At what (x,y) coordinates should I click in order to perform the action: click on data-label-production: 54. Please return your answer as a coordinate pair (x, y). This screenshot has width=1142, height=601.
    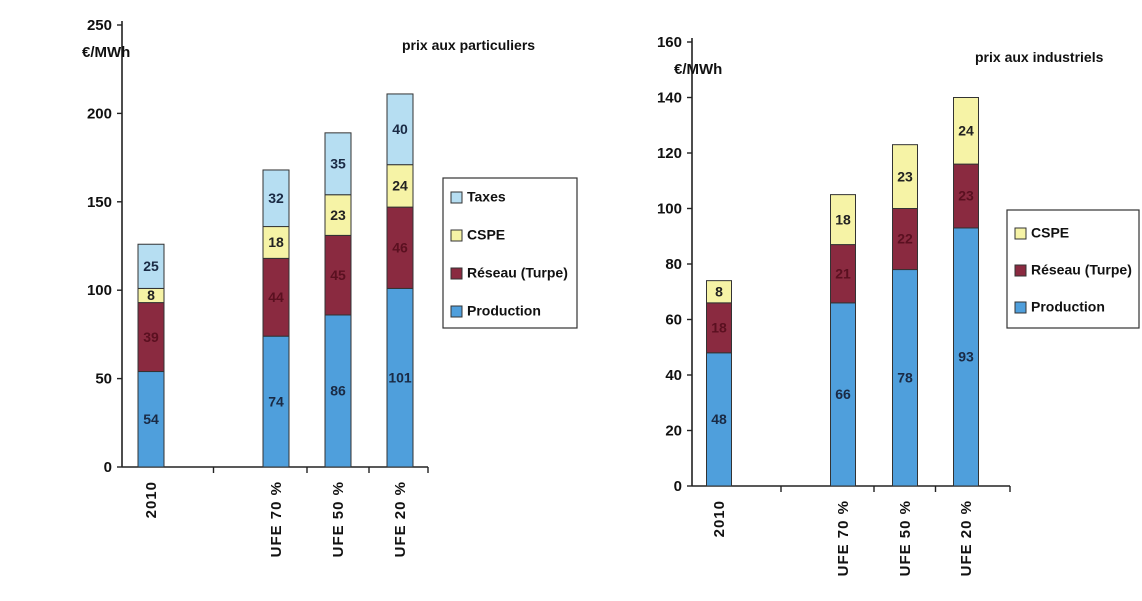
    Looking at the image, I should click on (151, 419).